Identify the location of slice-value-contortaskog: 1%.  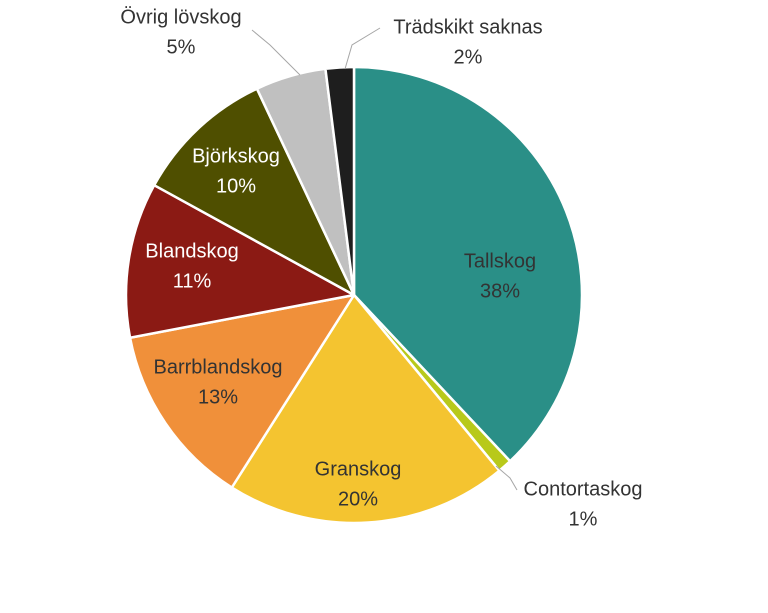
(583, 519).